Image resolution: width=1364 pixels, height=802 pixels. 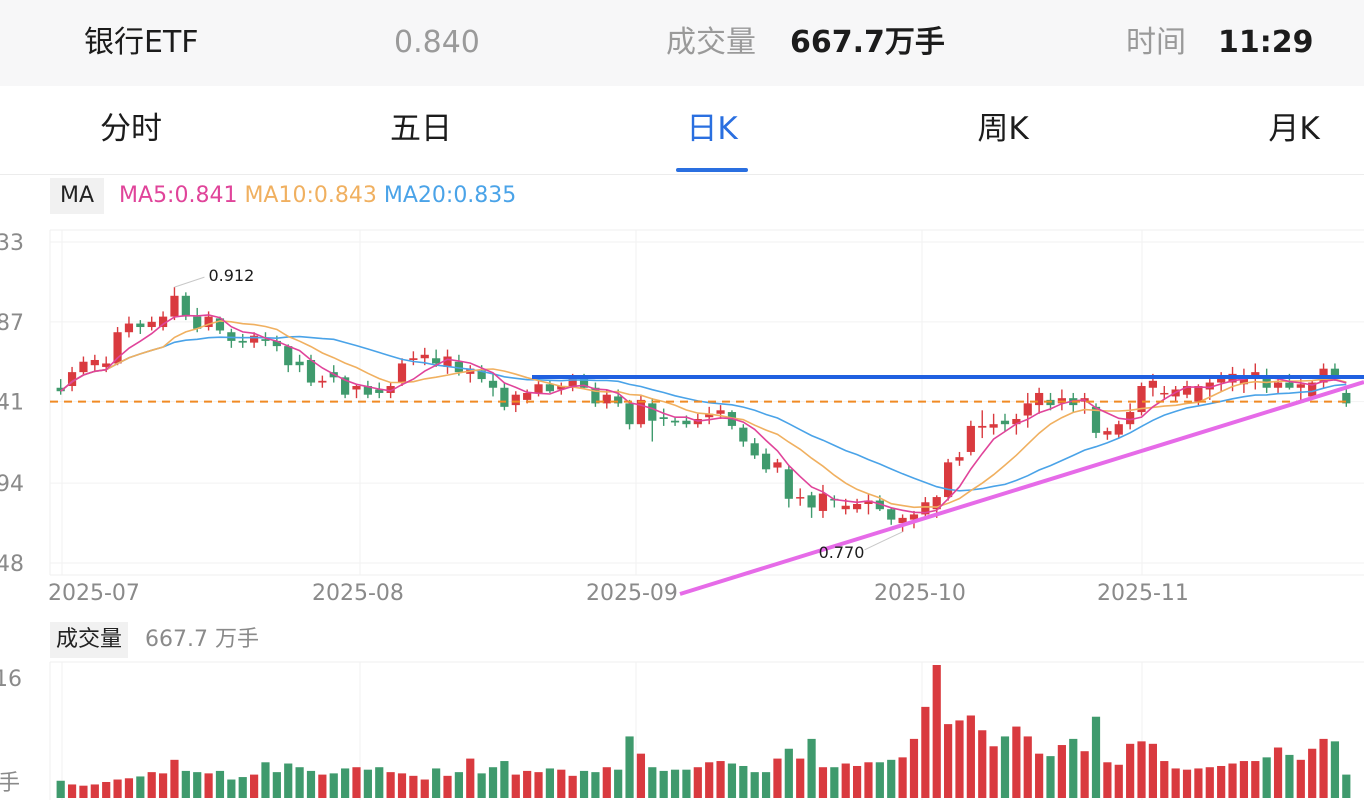 What do you see at coordinates (131, 129) in the screenshot?
I see `tab-intraday: 分时` at bounding box center [131, 129].